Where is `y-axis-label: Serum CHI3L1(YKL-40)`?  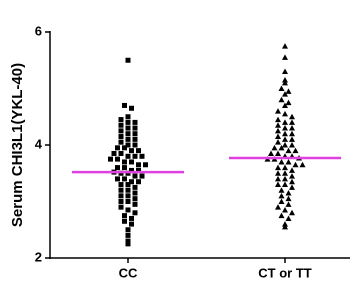
y-axis-label: Serum CHI3L1(YKL-40) is located at coordinates (17, 145).